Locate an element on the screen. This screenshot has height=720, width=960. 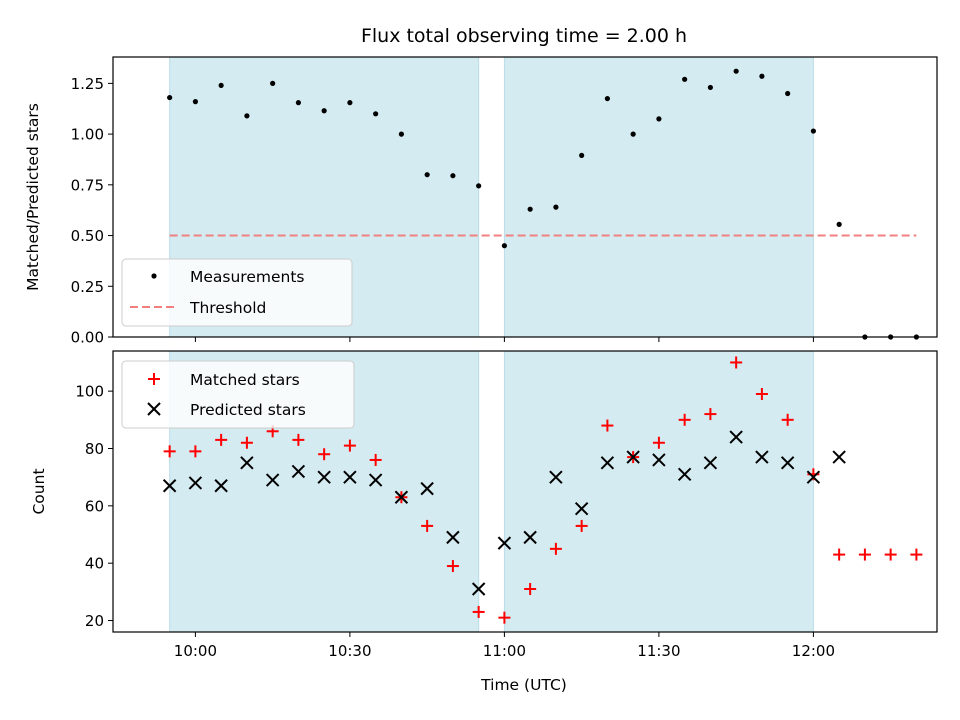
legend-matched-marker is located at coordinates (154, 379).